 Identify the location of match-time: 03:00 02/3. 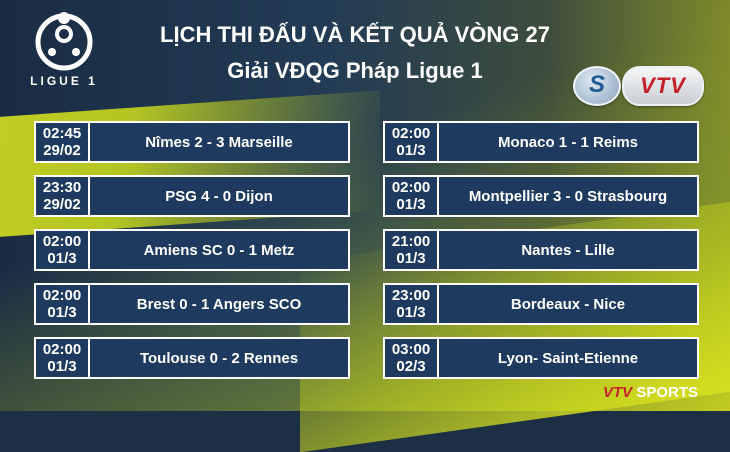
(411, 358).